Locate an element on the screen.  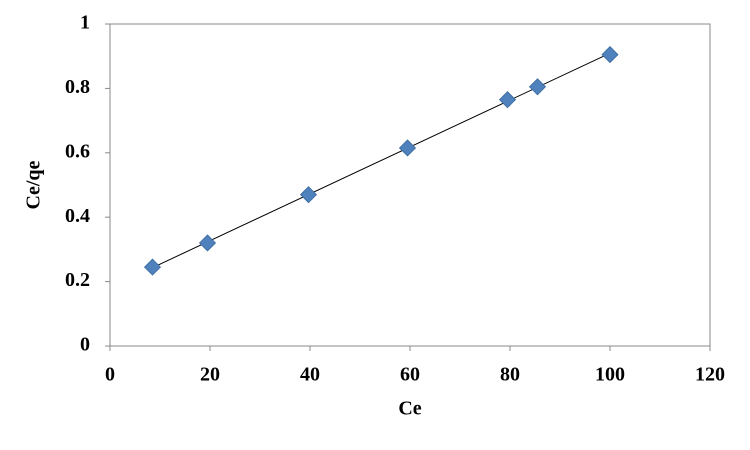
y-tick-label: 1 is located at coordinates (85, 23).